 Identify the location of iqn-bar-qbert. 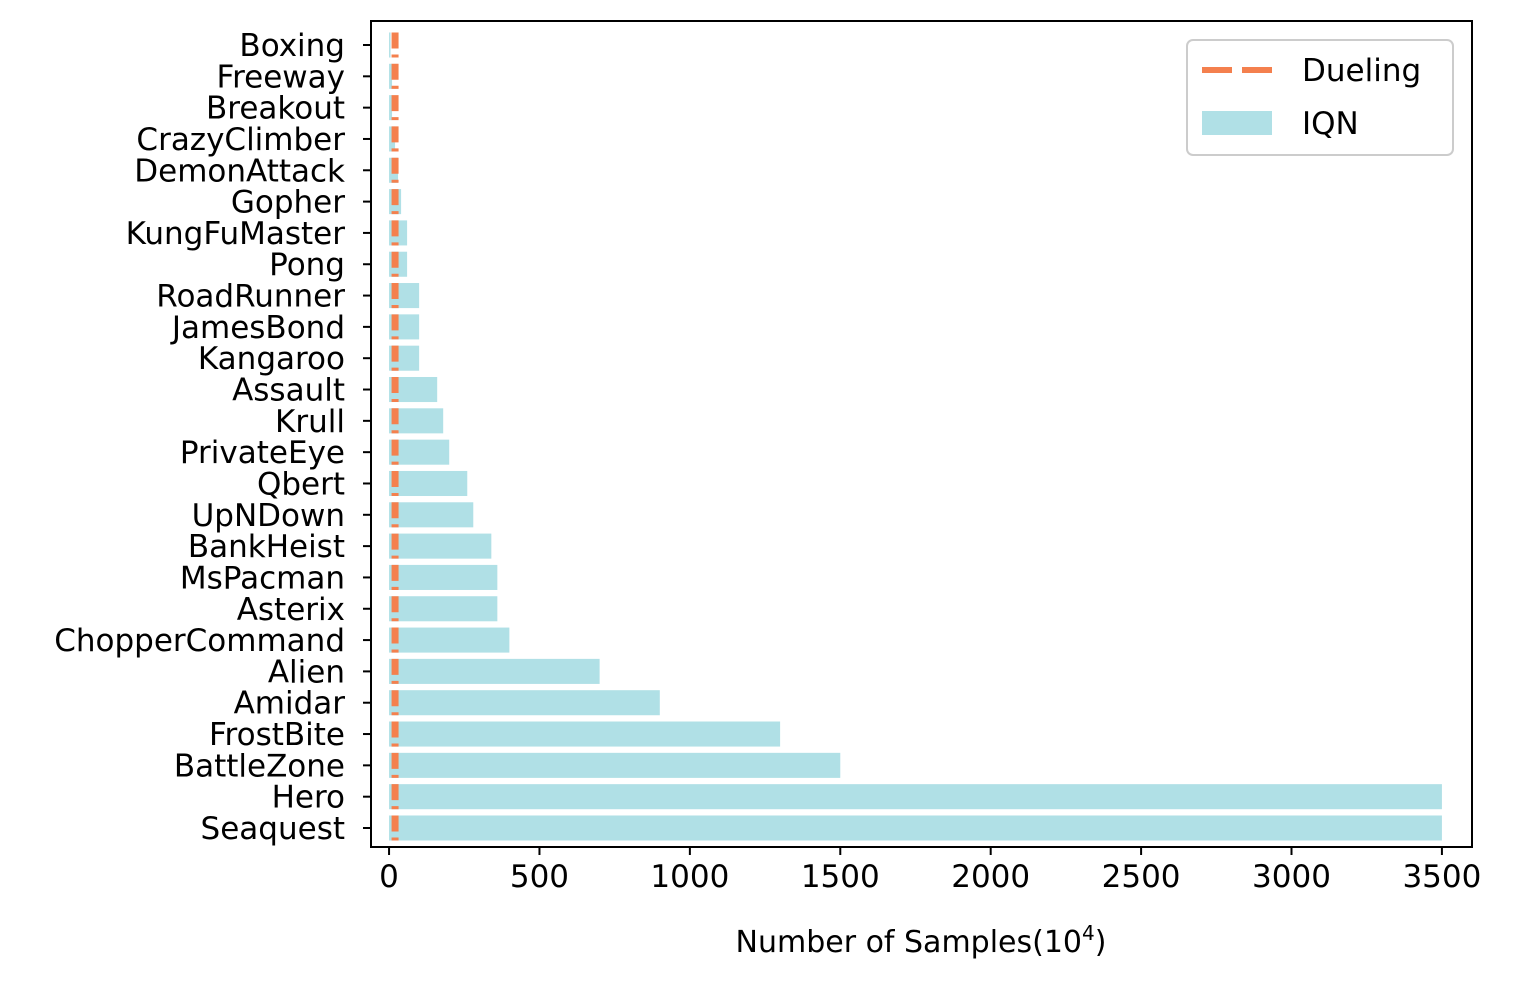
(428, 483).